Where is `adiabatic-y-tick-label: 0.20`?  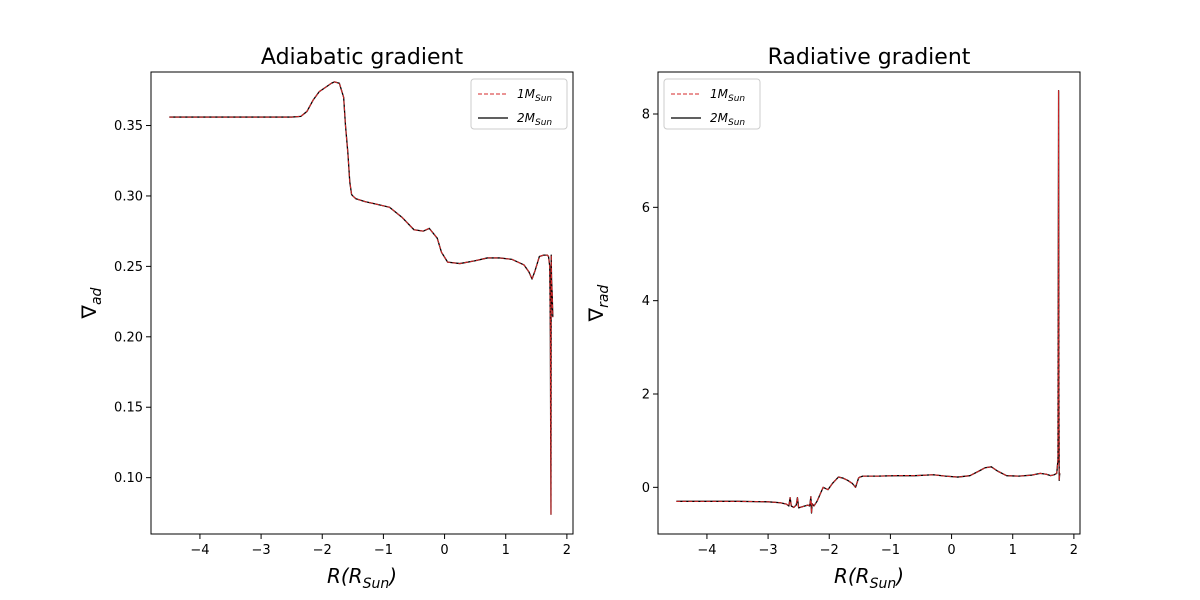 adiabatic-y-tick-label: 0.20 is located at coordinates (128, 337).